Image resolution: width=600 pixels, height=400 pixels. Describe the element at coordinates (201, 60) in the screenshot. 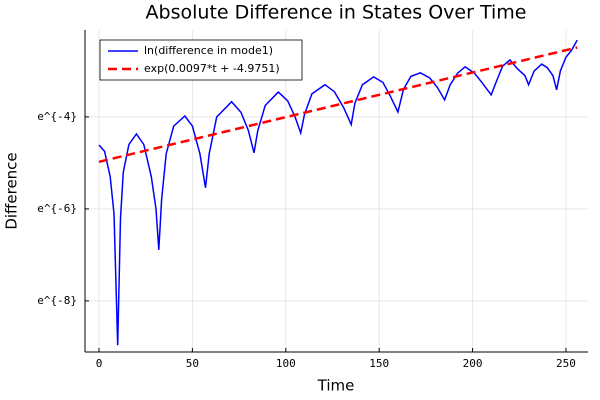

I see `legend-box` at that location.